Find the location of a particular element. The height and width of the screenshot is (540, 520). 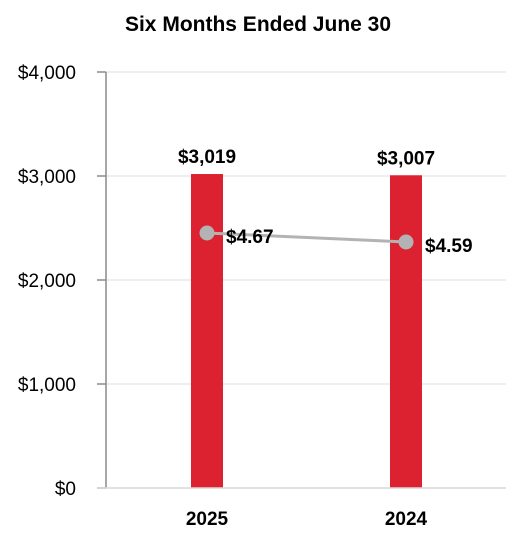

eps-line-series: $4.67 $4.59 is located at coordinates (336, 241).